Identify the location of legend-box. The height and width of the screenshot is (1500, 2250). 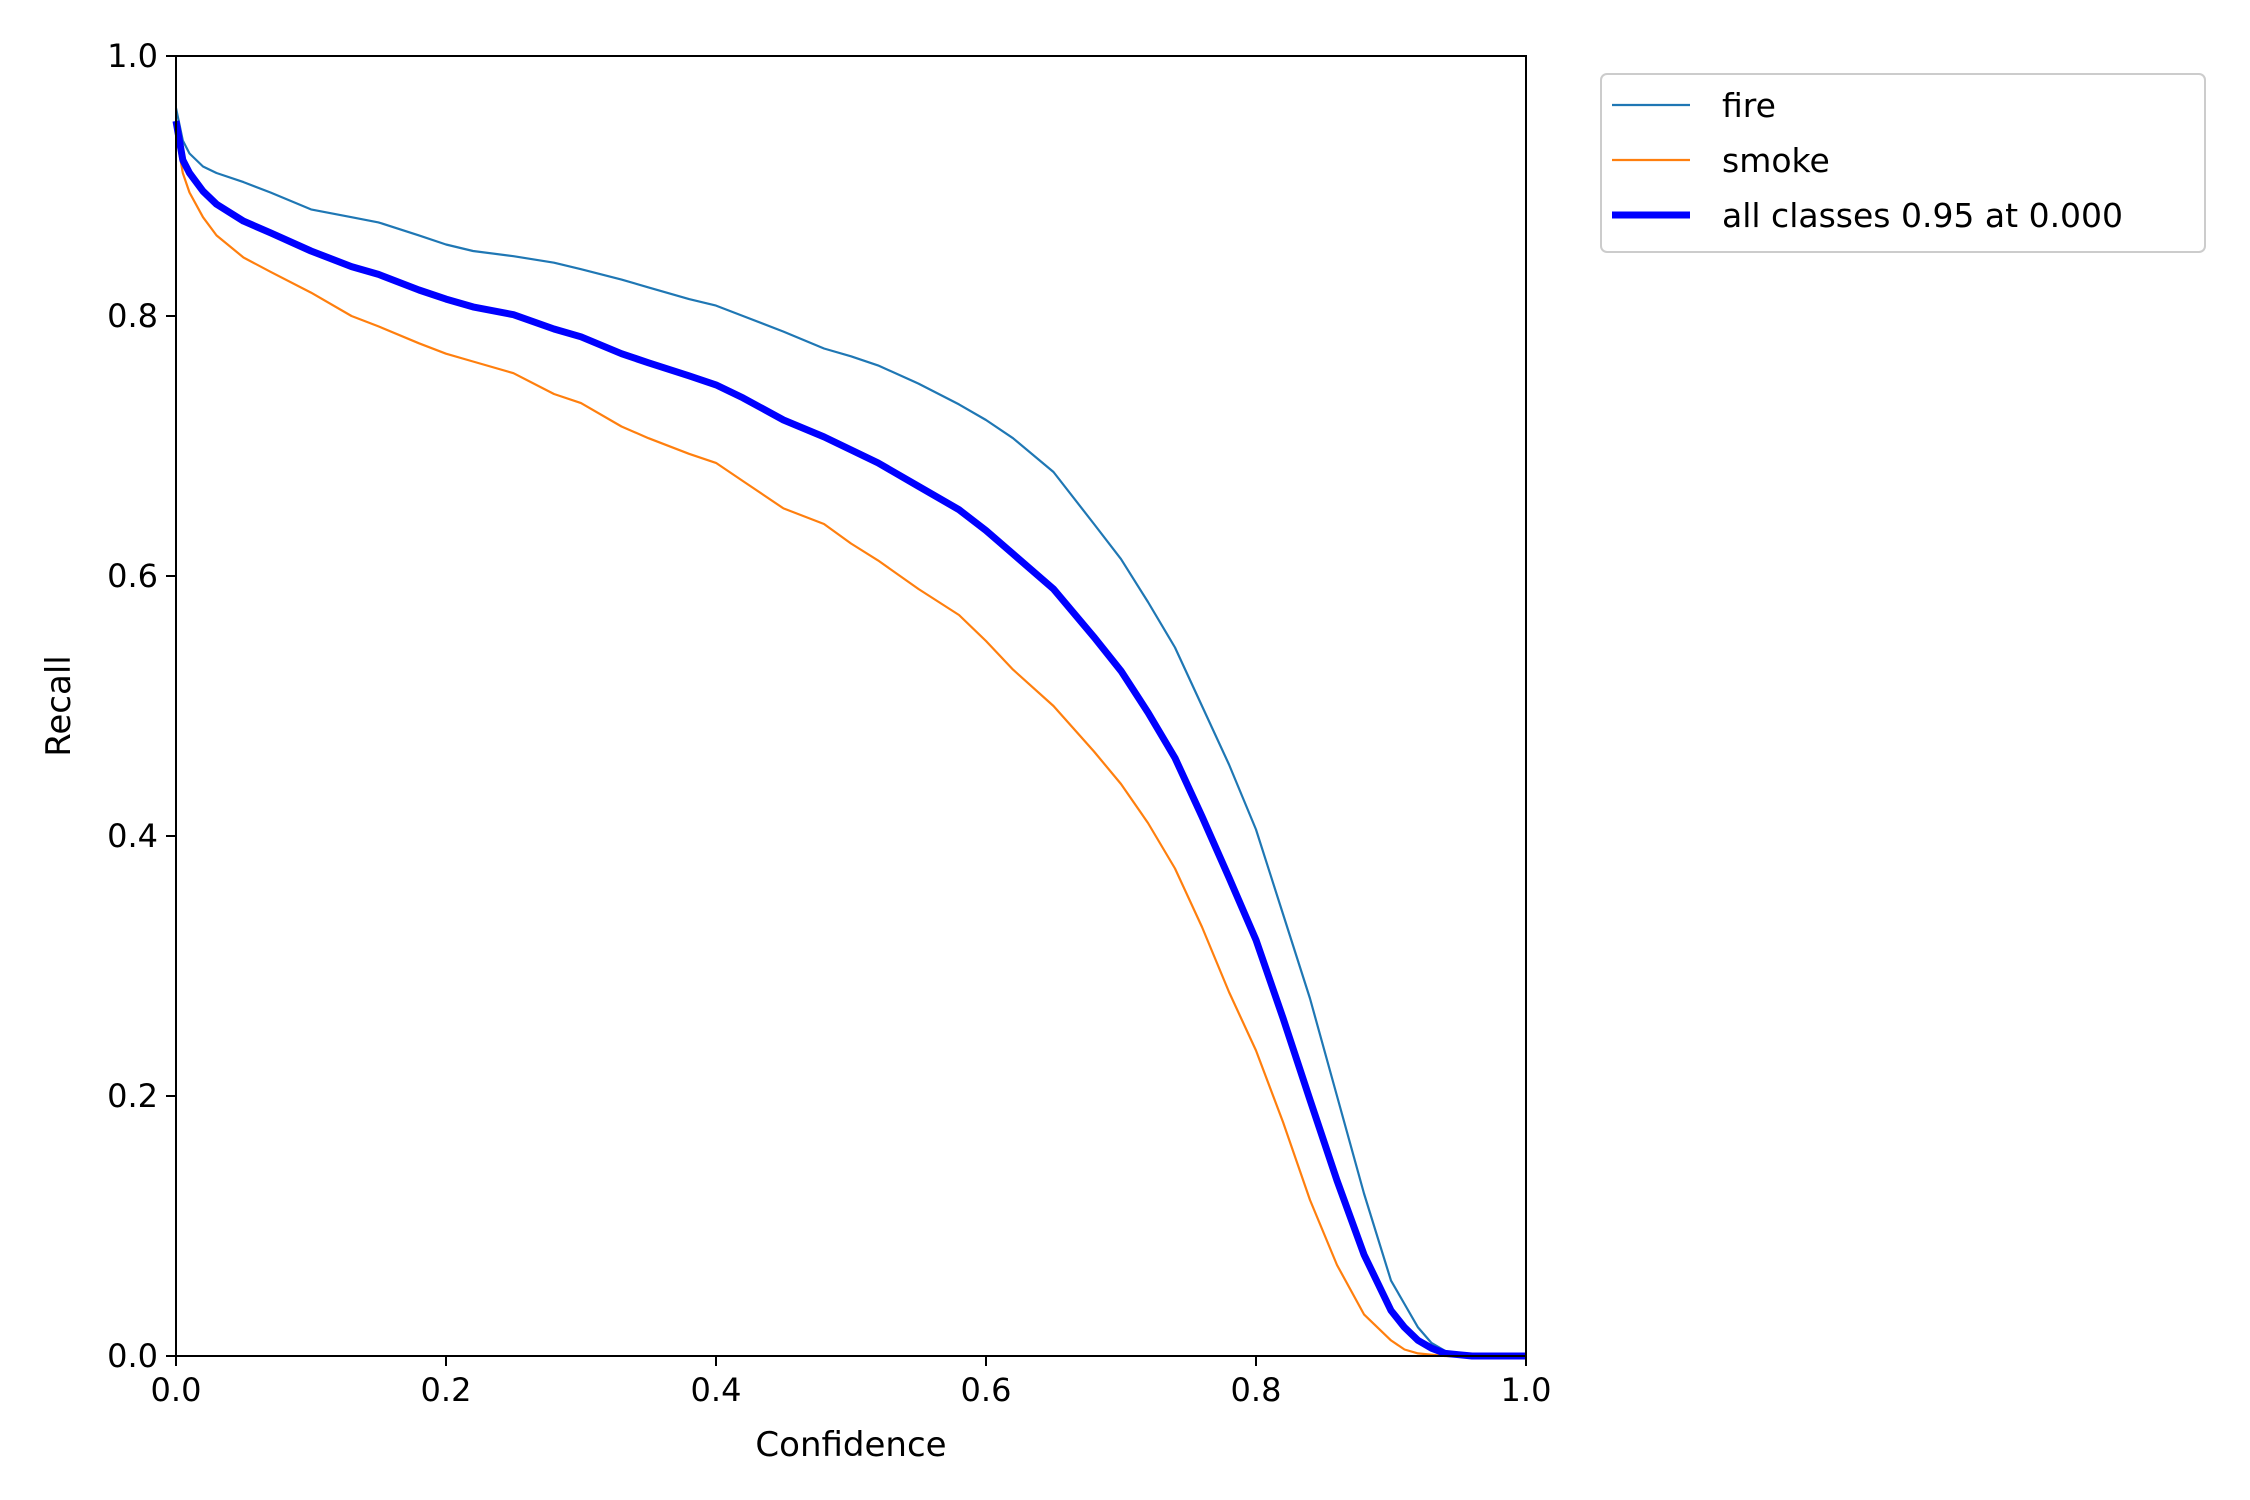
(1903, 163).